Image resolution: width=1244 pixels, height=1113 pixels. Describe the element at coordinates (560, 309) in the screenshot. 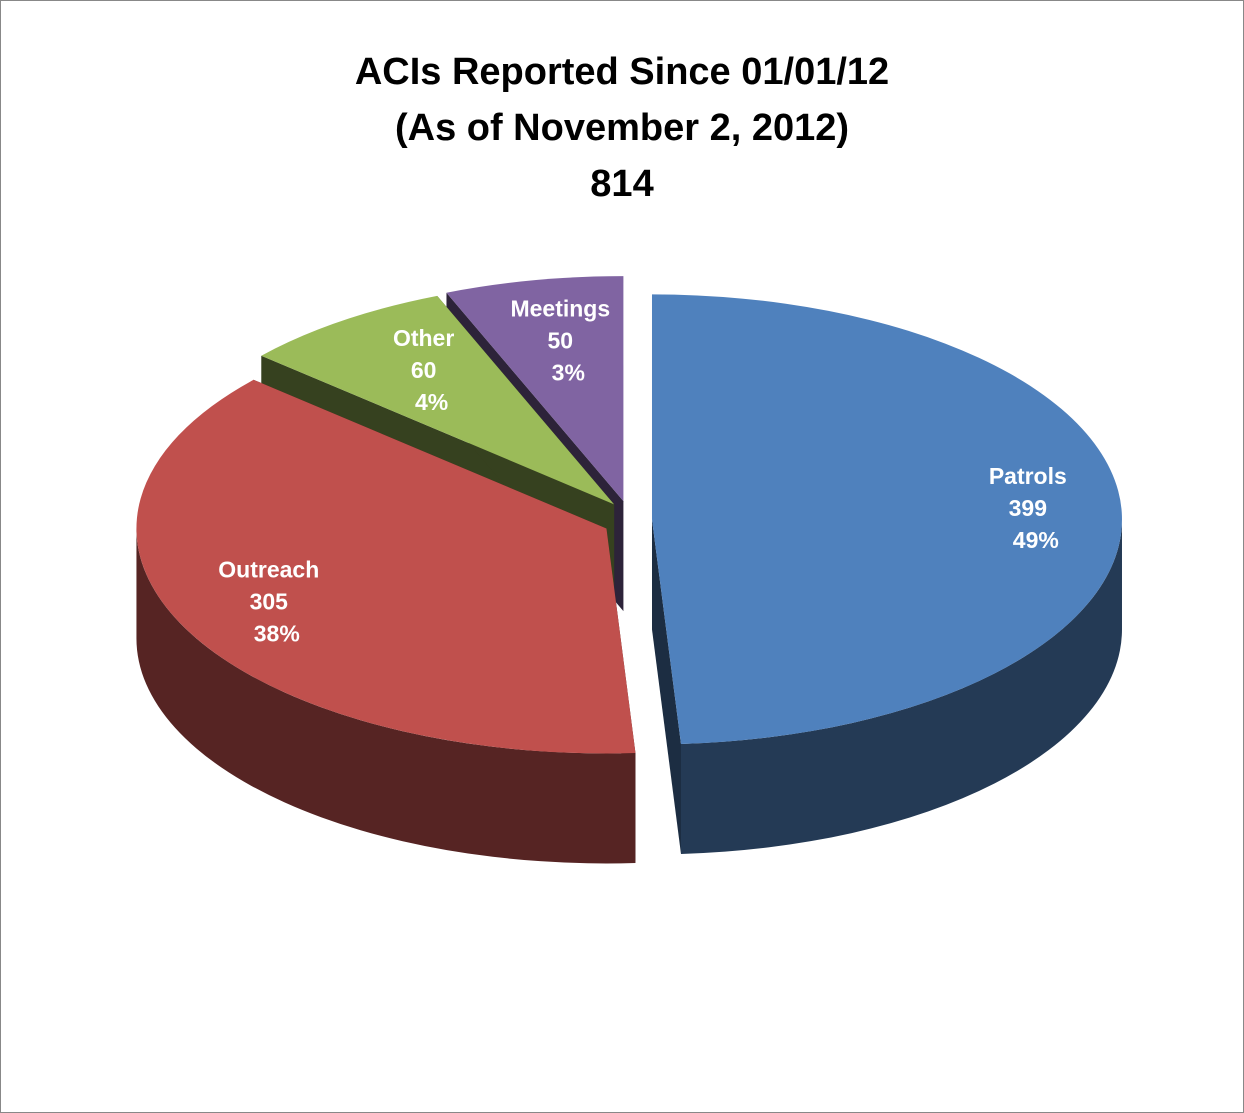

I see `data-label: Meetings` at that location.